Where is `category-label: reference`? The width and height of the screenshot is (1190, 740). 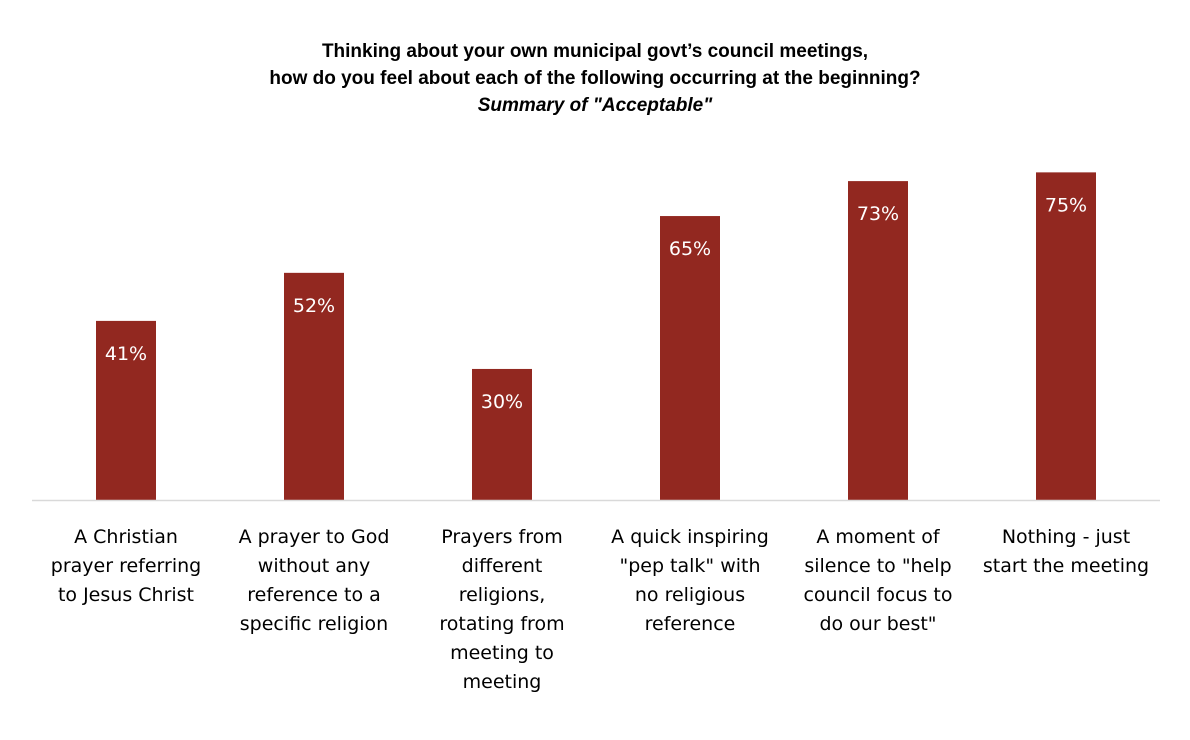
category-label: reference is located at coordinates (690, 624).